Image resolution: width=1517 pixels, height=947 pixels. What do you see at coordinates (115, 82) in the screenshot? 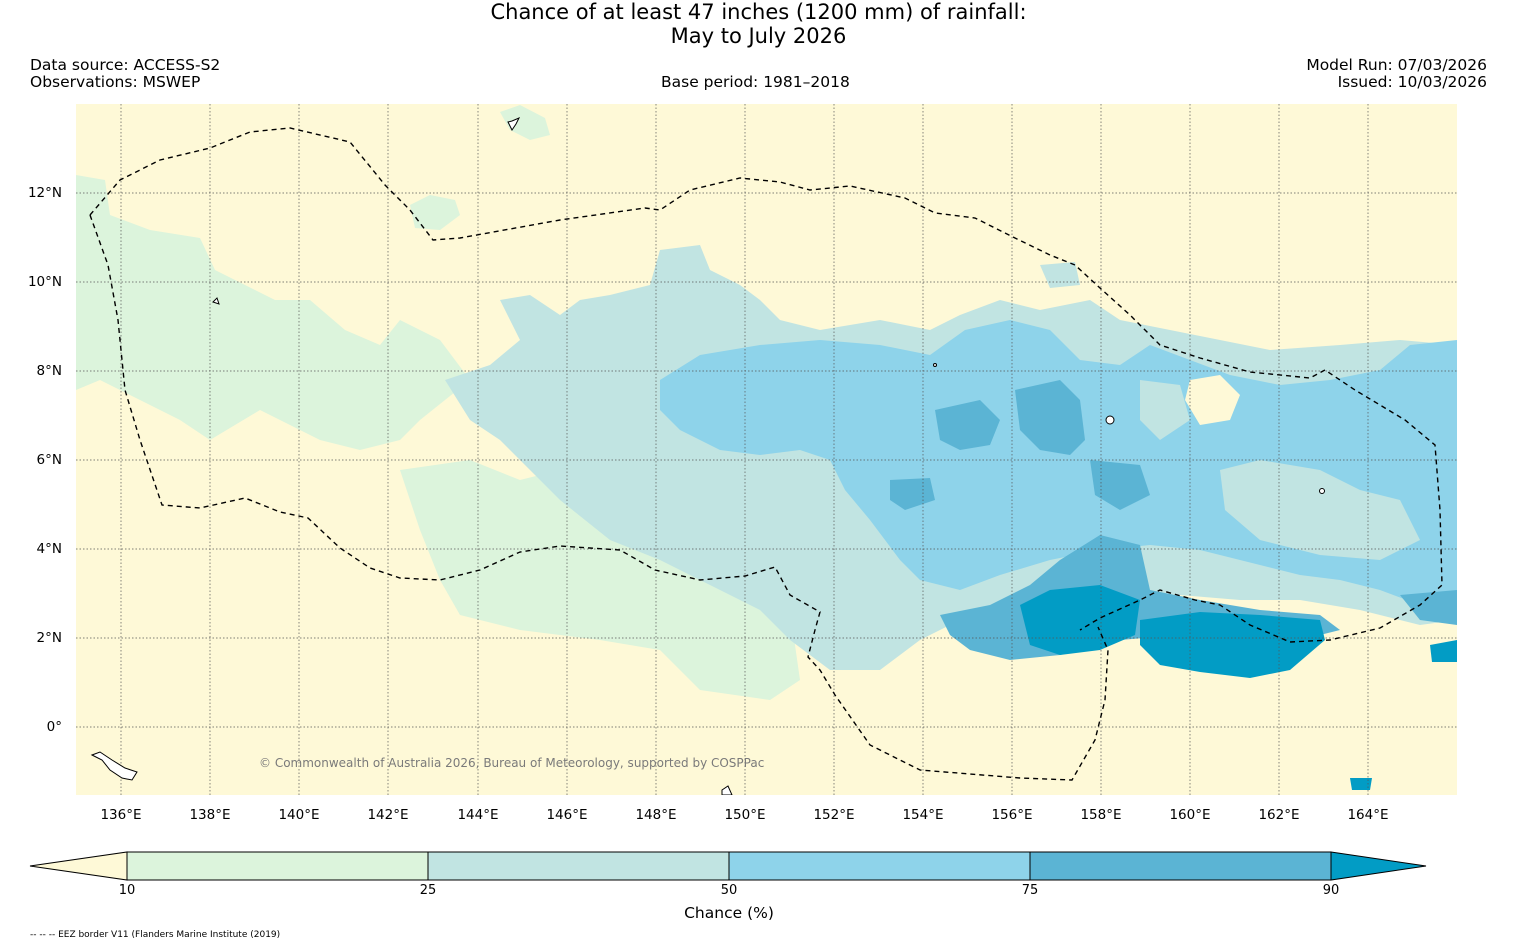
I see `observations-label: Observations: MSWEP` at bounding box center [115, 82].